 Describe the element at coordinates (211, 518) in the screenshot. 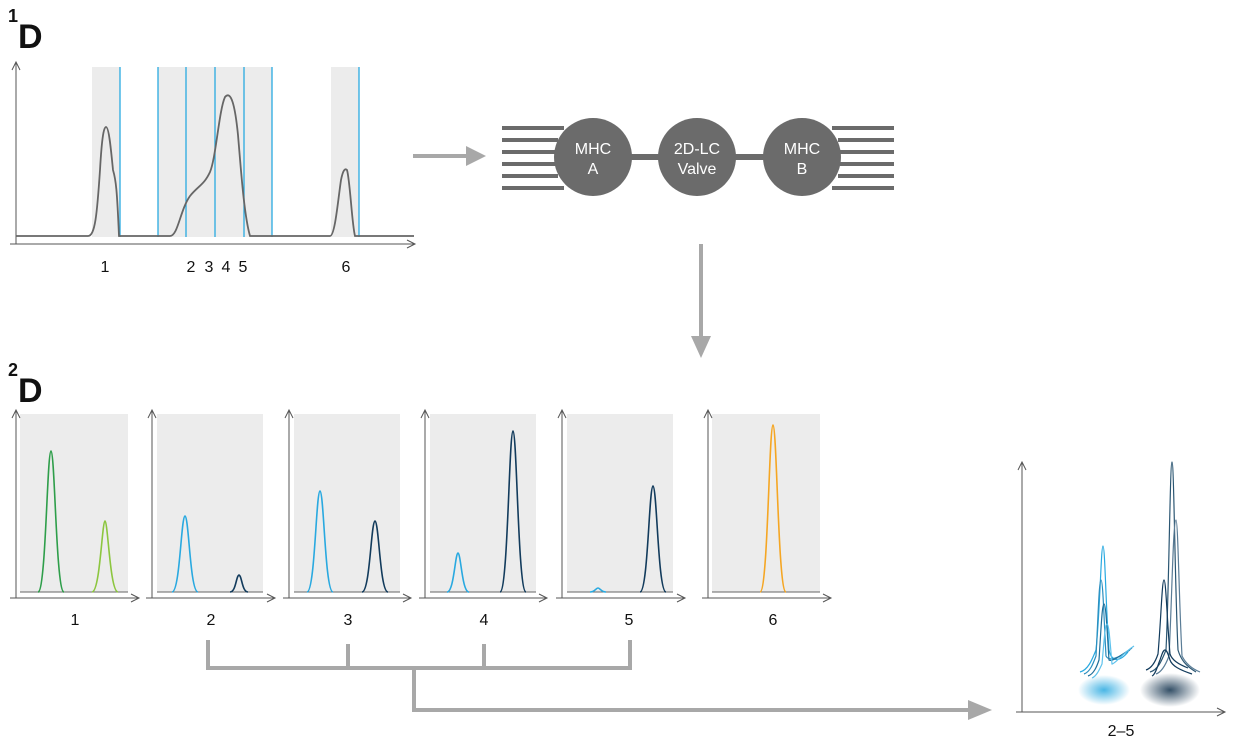

I see `second-dim-panel-2: 2` at that location.